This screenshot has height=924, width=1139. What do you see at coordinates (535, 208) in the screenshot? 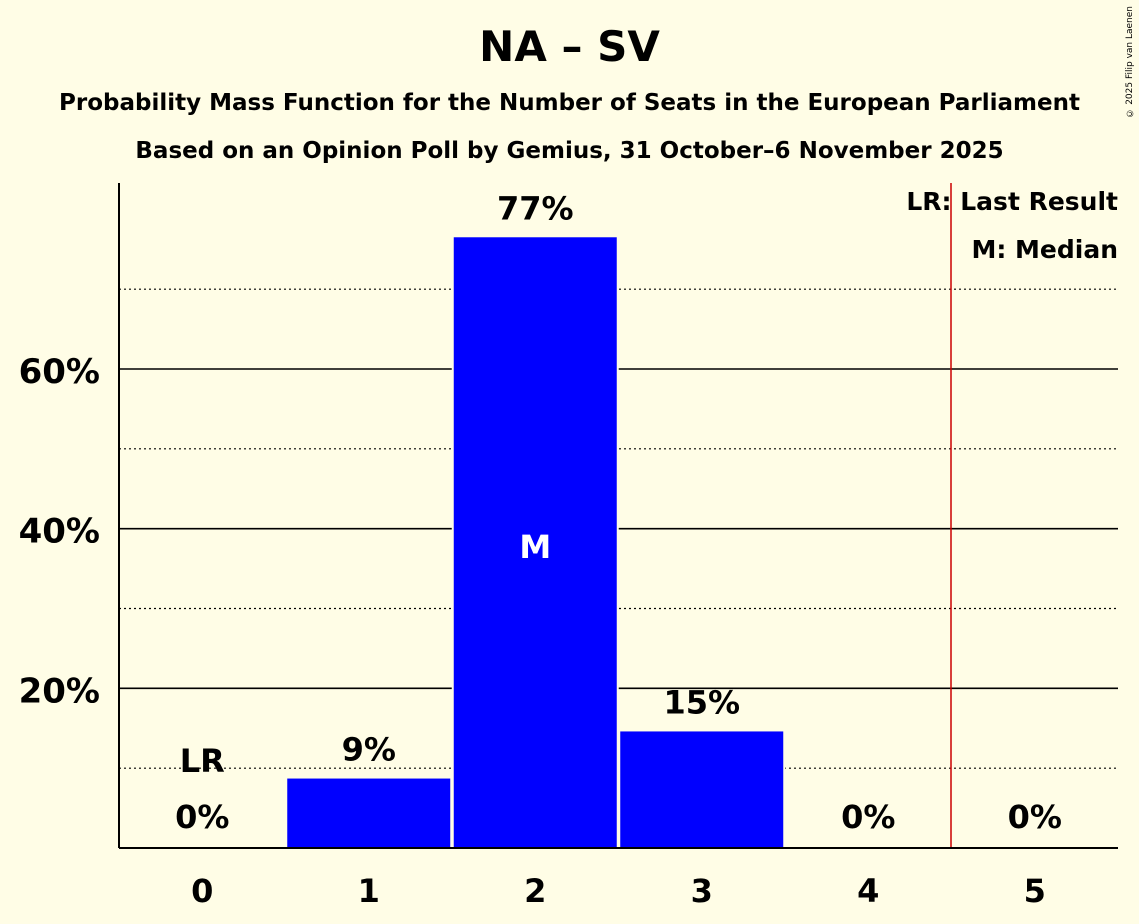
I see `value-label-2: 77%` at bounding box center [535, 208].